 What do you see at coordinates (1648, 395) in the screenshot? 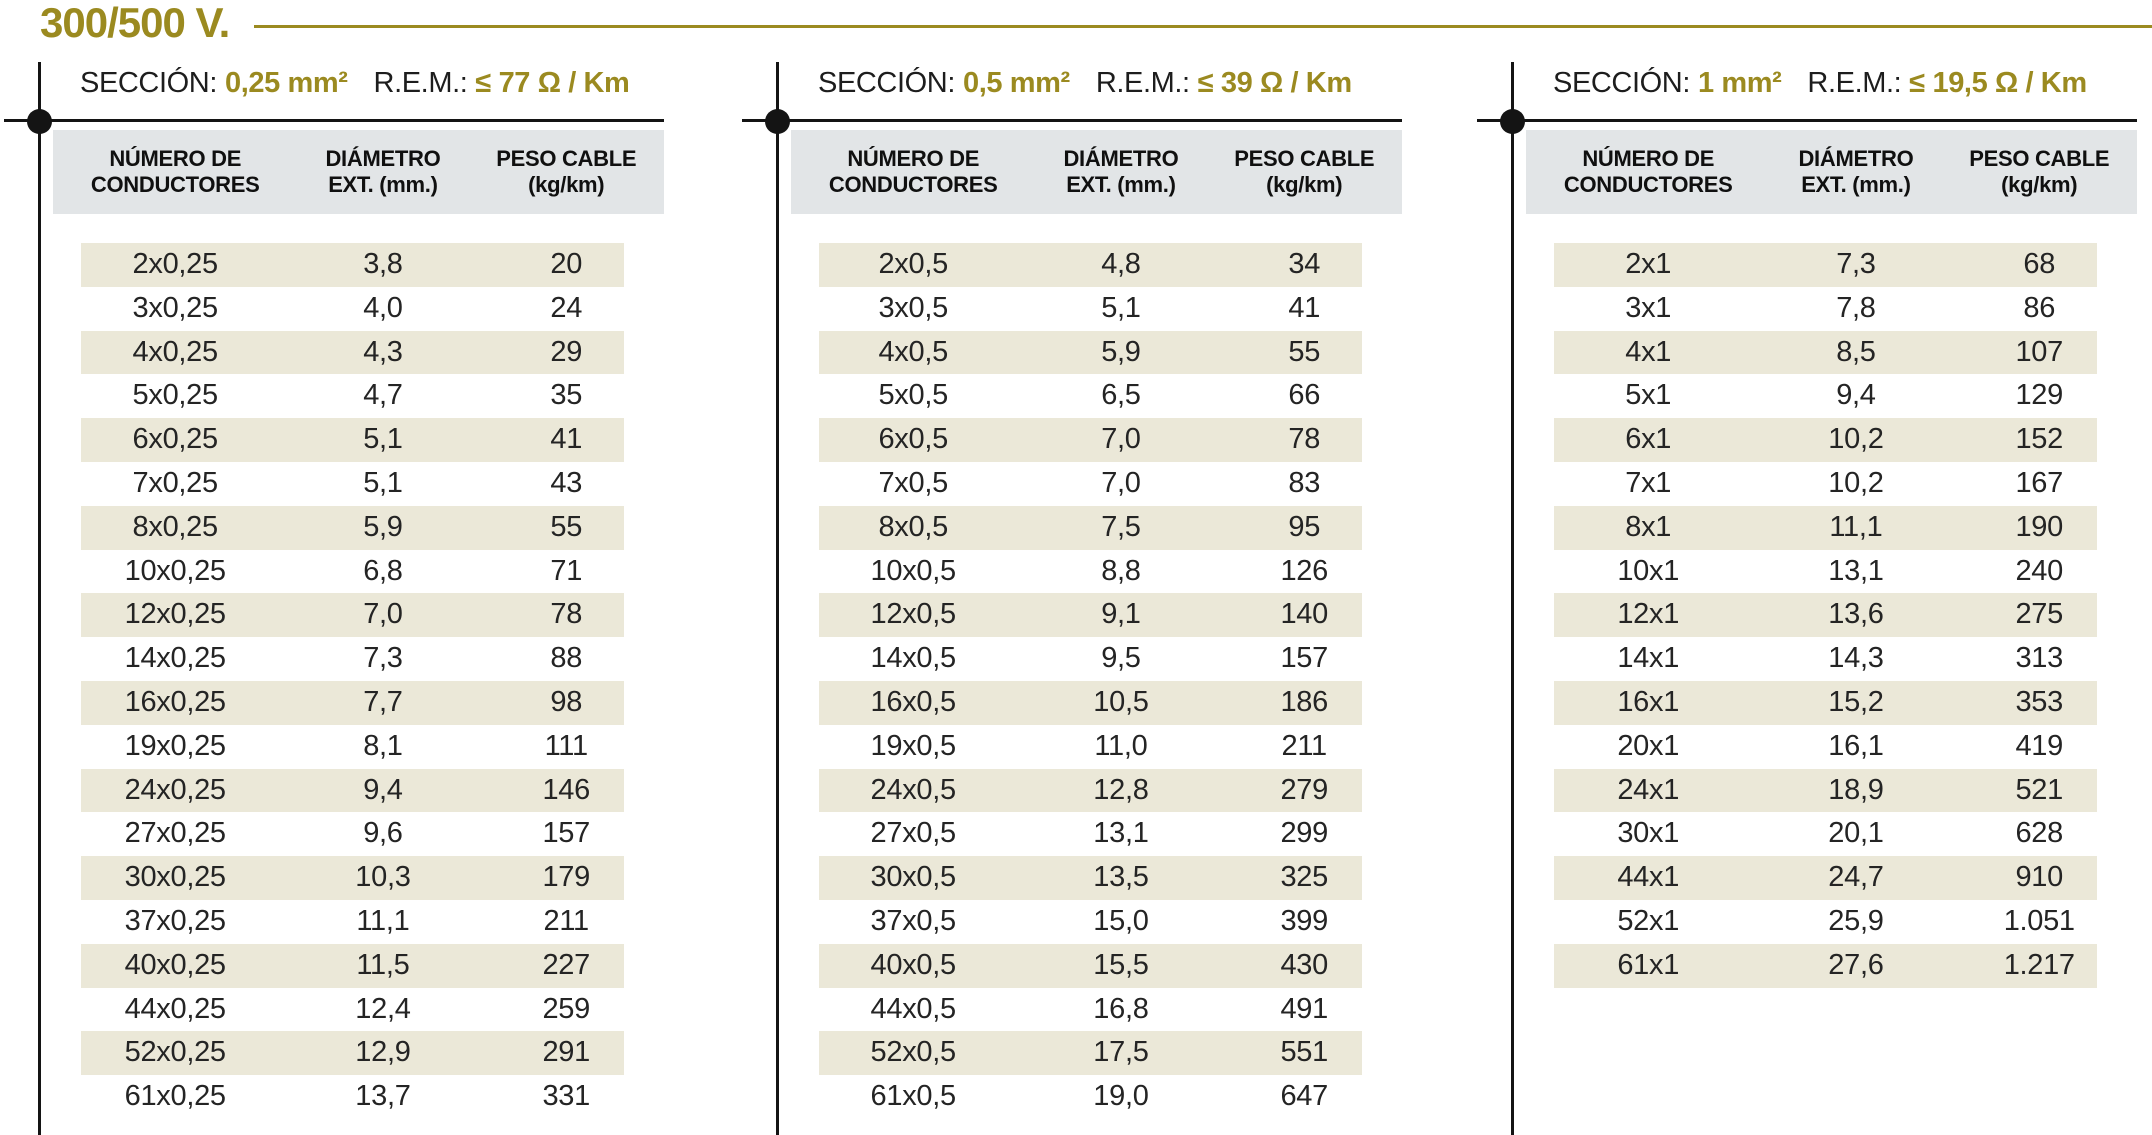
I see `table-cell: 5x1` at bounding box center [1648, 395].